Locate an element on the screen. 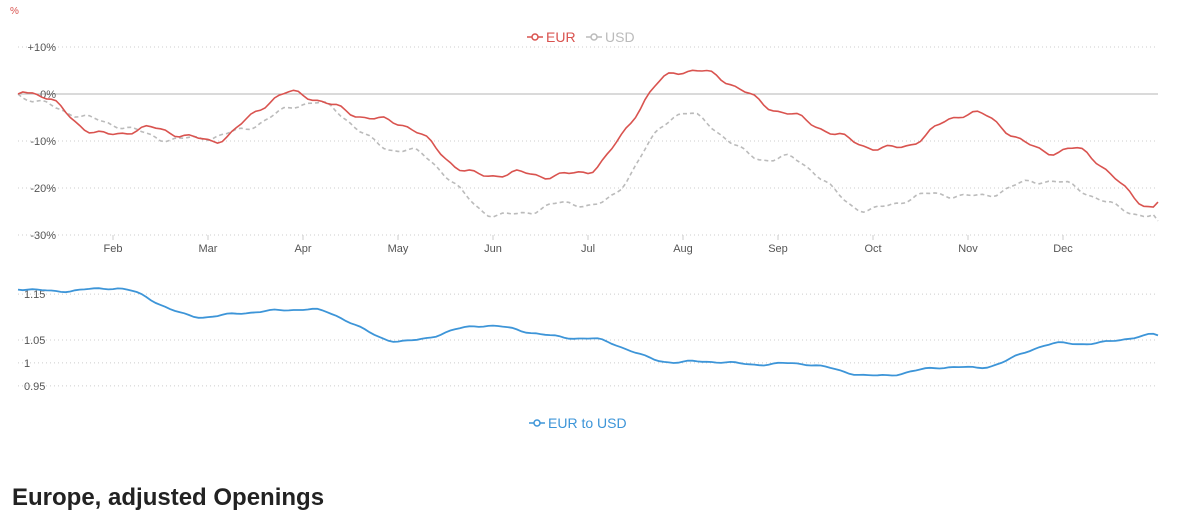 The height and width of the screenshot is (512, 1195). legend-eur-marker-icon is located at coordinates (535, 37).